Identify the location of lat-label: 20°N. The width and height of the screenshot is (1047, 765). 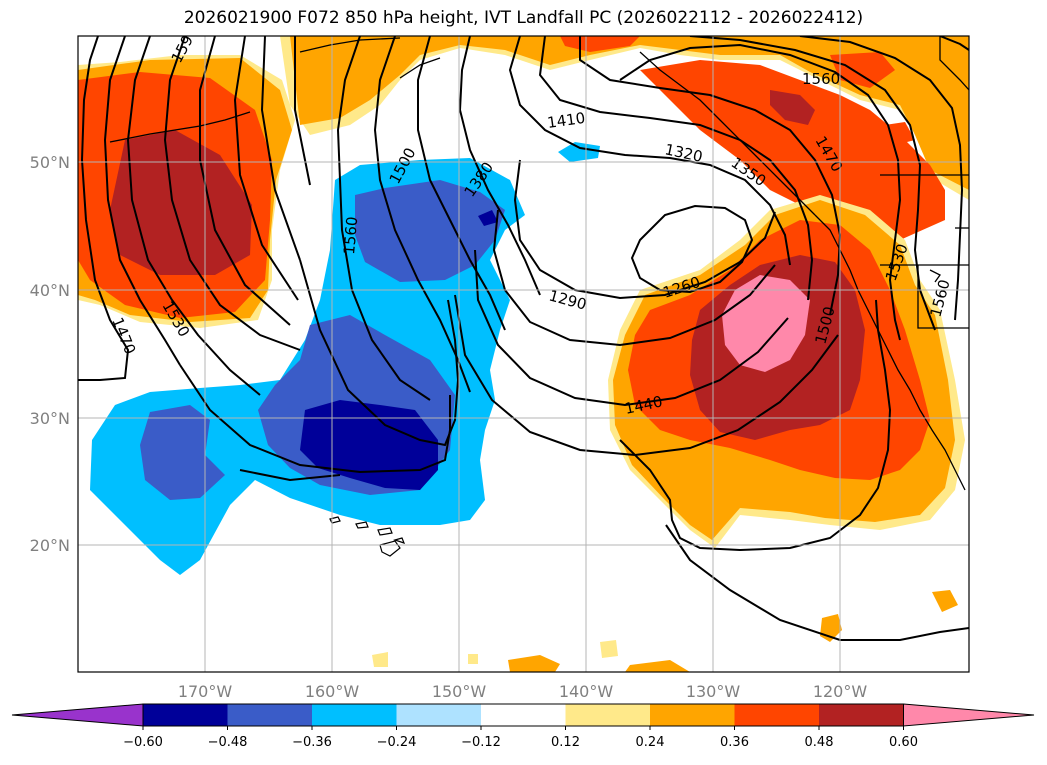
(50, 545).